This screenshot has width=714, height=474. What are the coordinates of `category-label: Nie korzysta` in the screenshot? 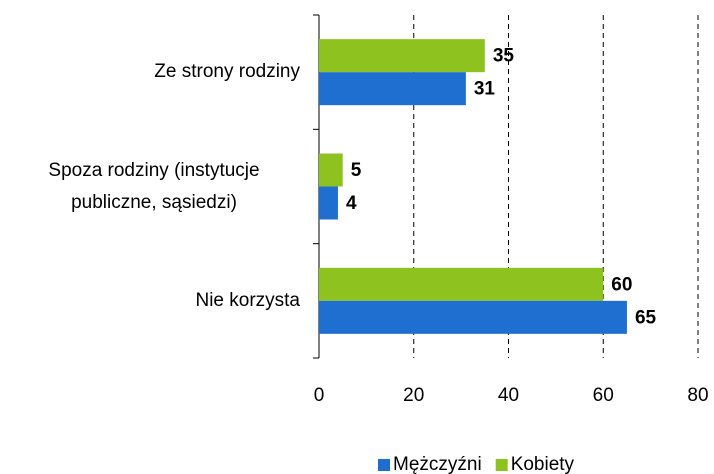 It's located at (247, 301).